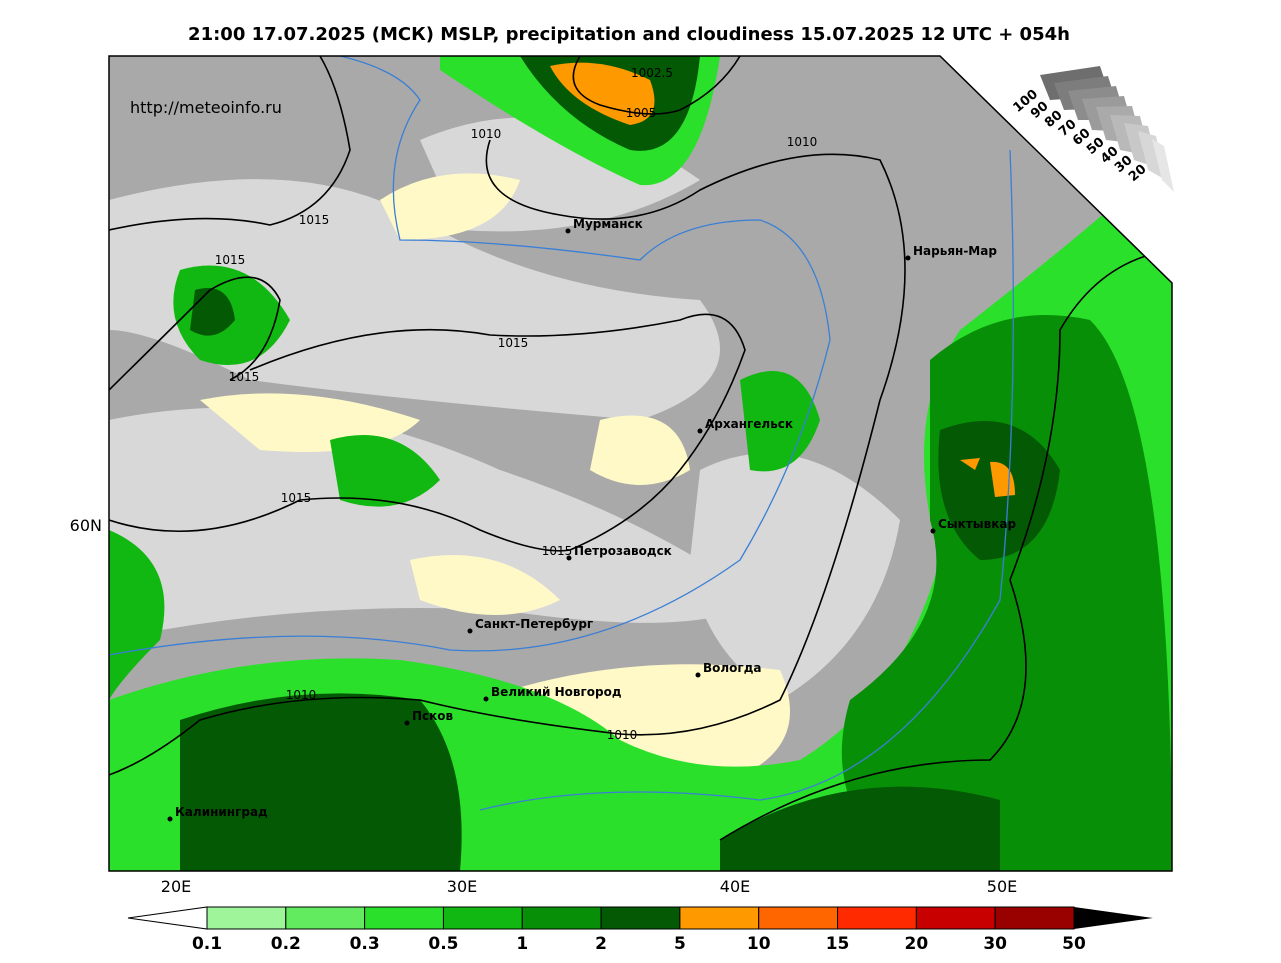  I want to click on lat-label: 60N, so click(86, 525).